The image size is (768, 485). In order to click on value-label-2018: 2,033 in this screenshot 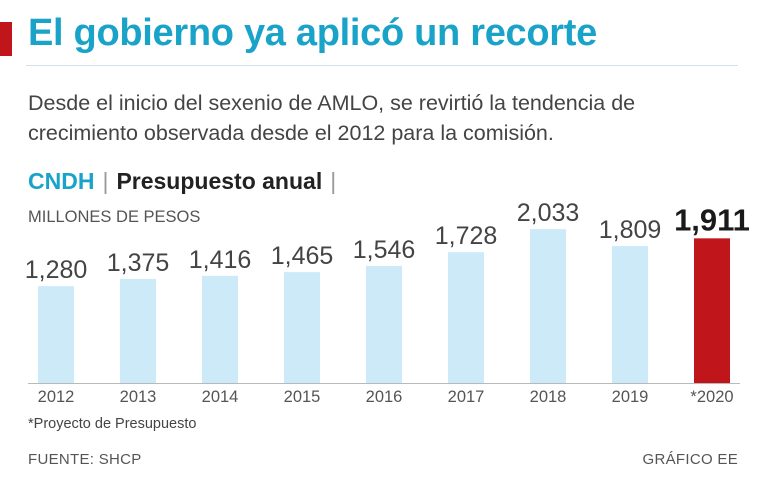, I will do `click(548, 213)`.